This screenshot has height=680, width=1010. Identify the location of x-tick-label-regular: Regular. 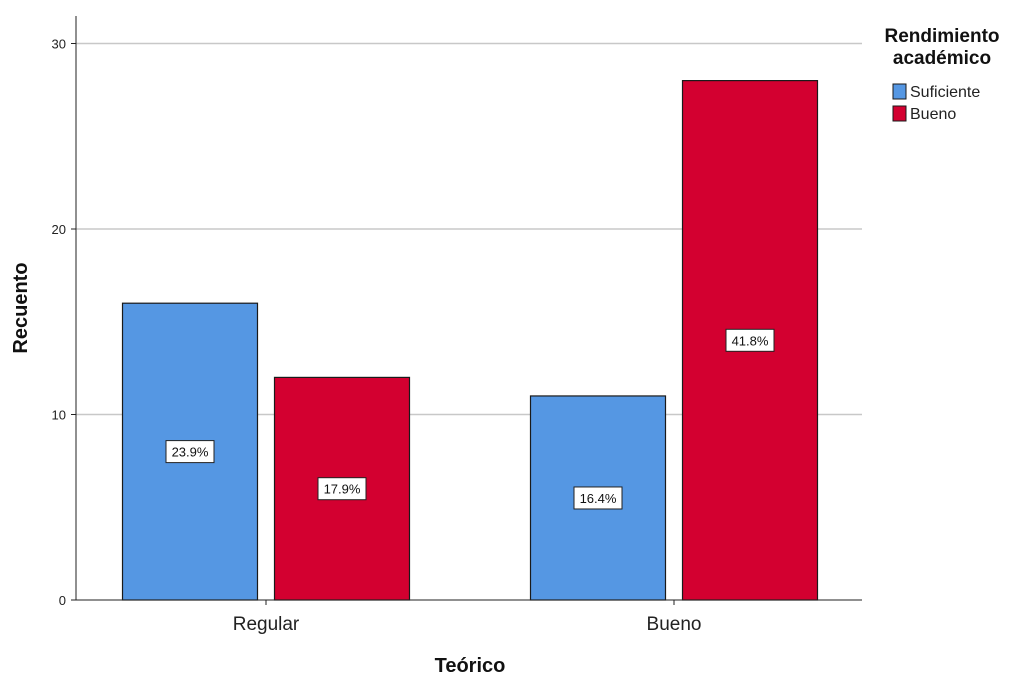
(266, 624).